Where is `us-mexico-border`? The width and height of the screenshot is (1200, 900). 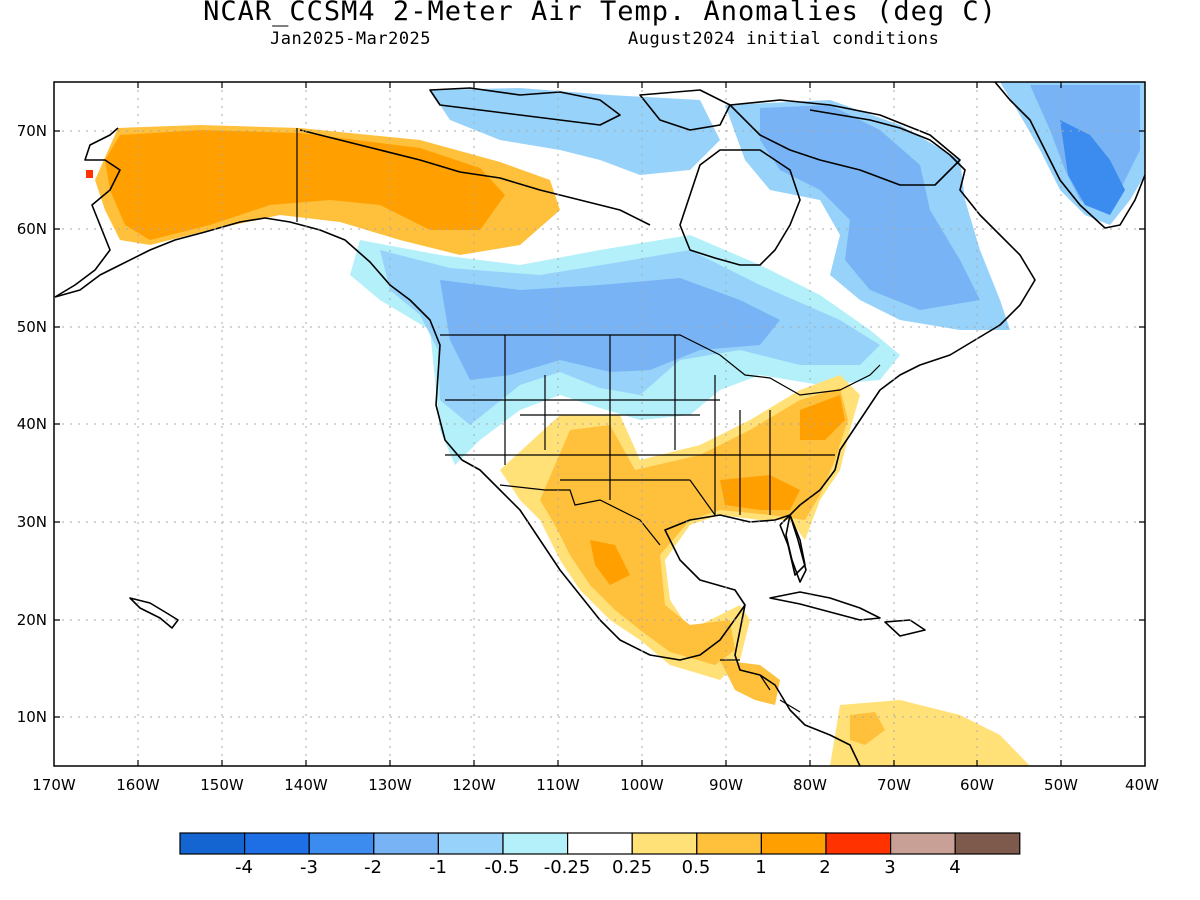
us-mexico-border is located at coordinates (580, 515).